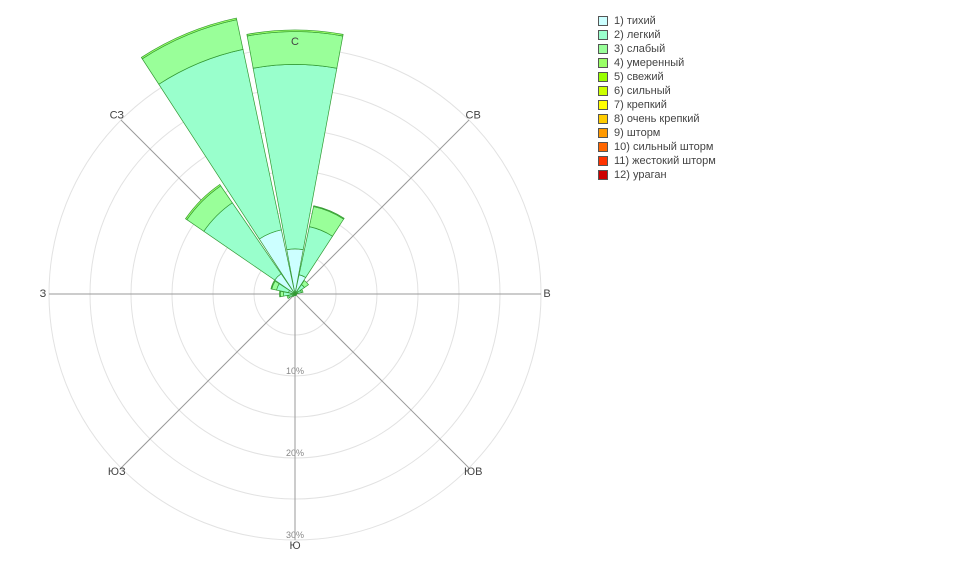 The image size is (954, 588). I want to click on legend-label: 3) слабый, so click(640, 49).